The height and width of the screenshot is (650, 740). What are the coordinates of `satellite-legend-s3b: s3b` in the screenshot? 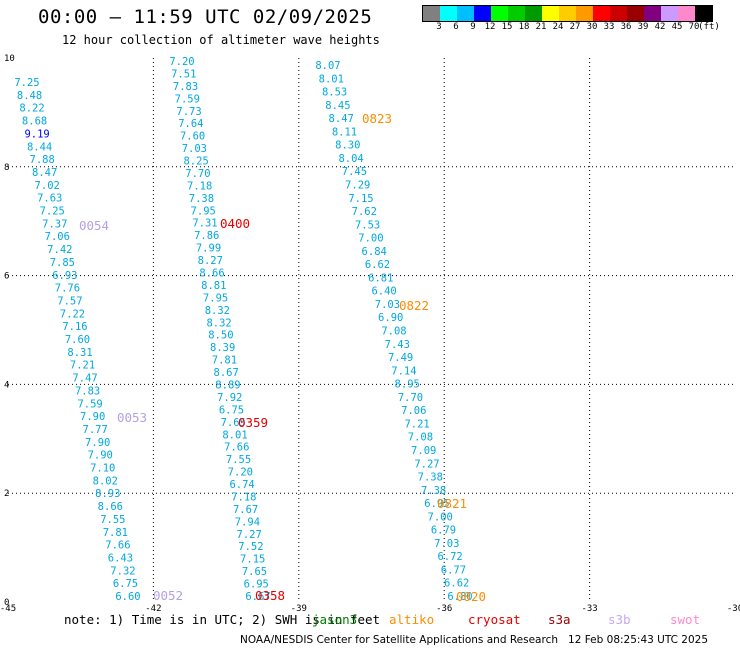 It's located at (619, 619).